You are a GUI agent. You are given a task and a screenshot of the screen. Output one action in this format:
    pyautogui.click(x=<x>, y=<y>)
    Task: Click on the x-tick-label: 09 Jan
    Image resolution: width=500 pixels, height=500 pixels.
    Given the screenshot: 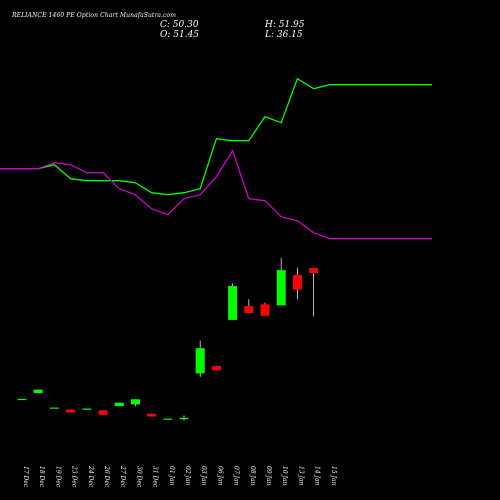 What is the action you would take?
    pyautogui.click(x=268, y=476)
    